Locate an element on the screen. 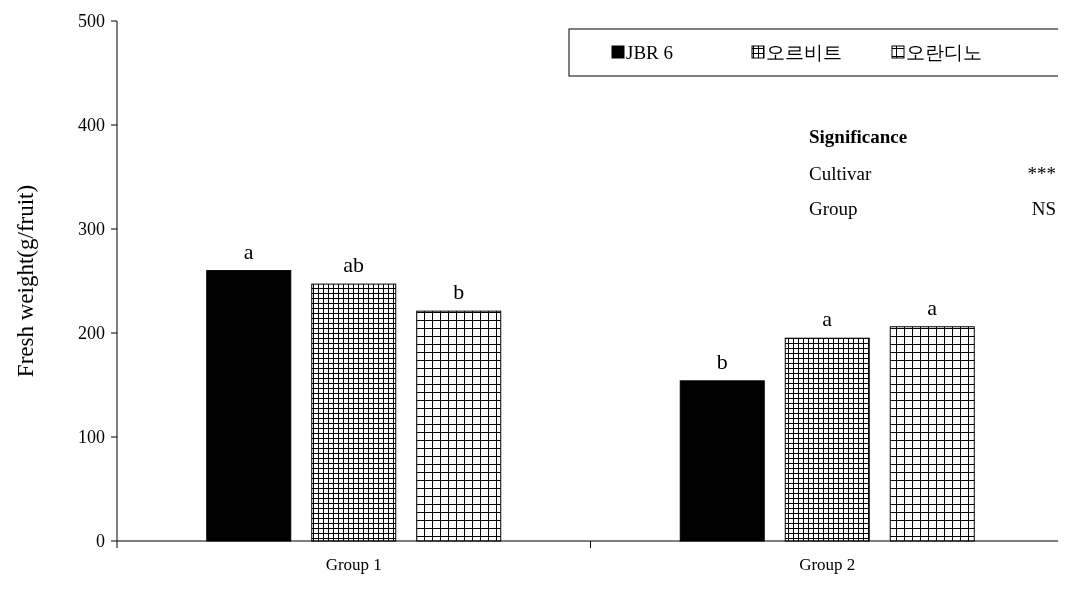 The height and width of the screenshot is (589, 1066). legend-label: 오란디노 is located at coordinates (944, 52).